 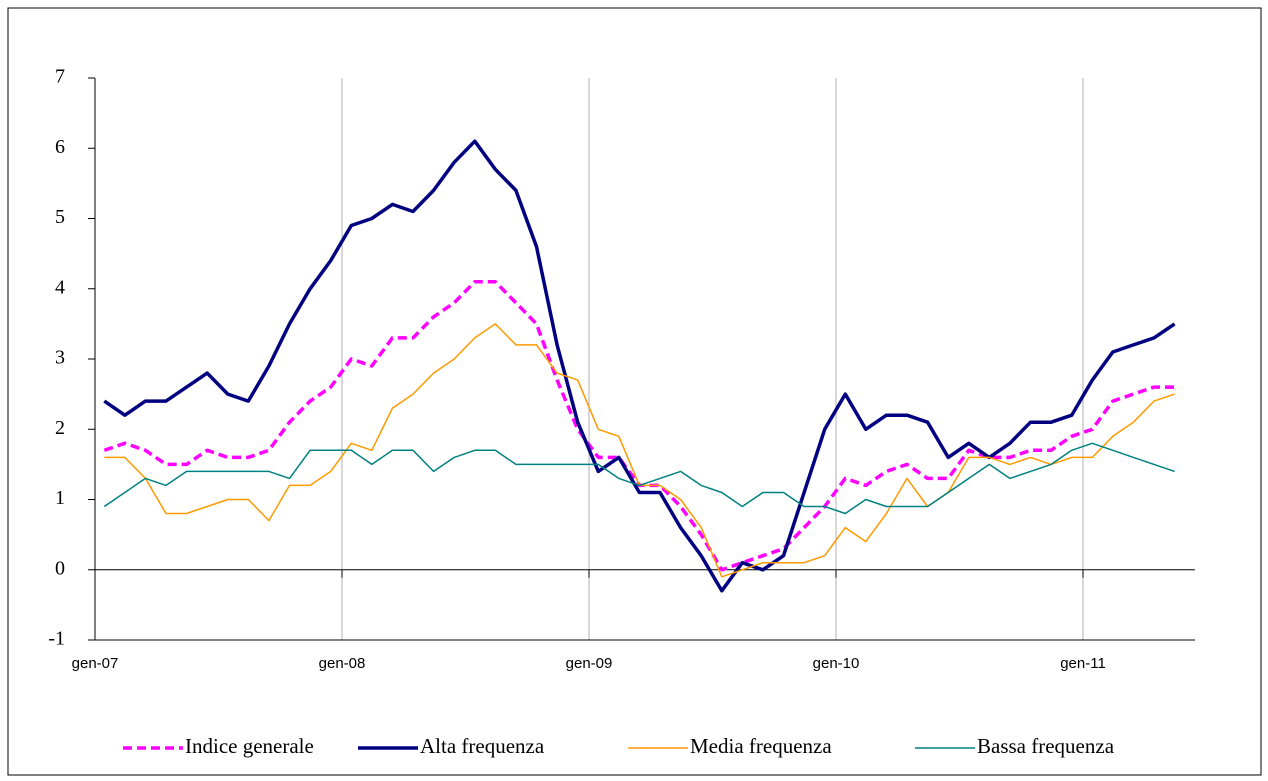 What do you see at coordinates (836, 663) in the screenshot?
I see `x-tick-label: gen-10` at bounding box center [836, 663].